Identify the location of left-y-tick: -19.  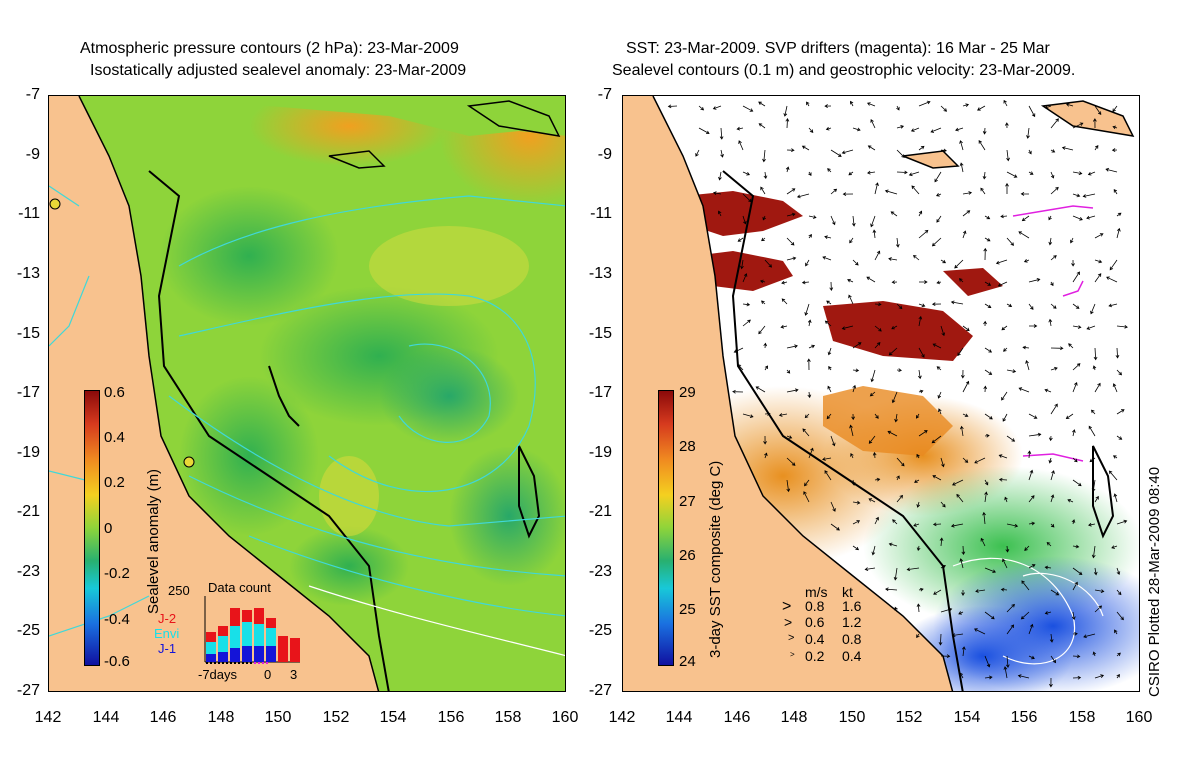
(28, 452).